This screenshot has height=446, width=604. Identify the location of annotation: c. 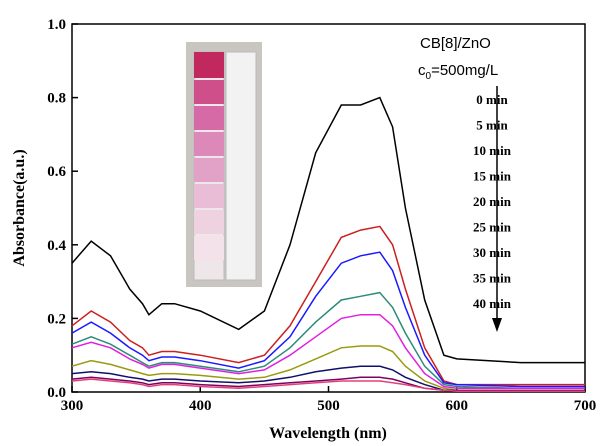
(422, 70).